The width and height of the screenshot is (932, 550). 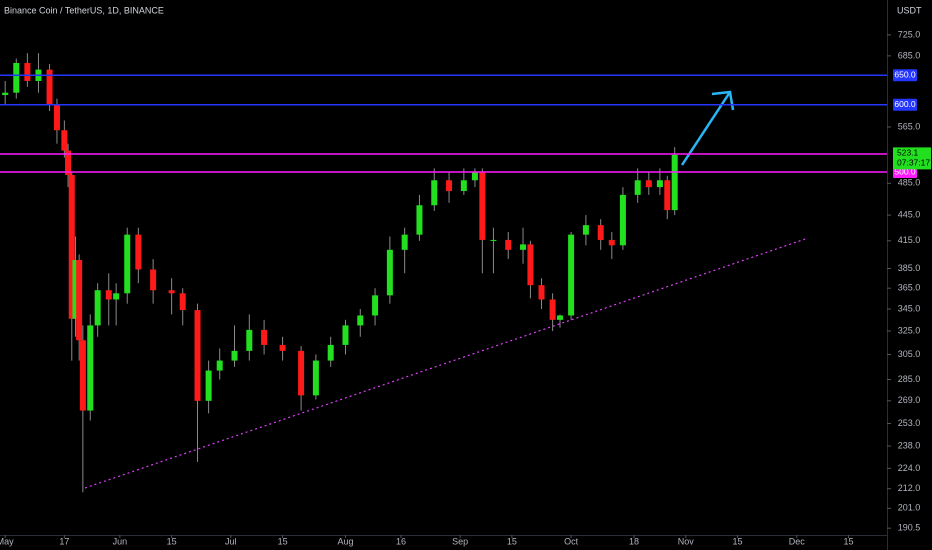 I want to click on currency-label: USDT, so click(x=909, y=10).